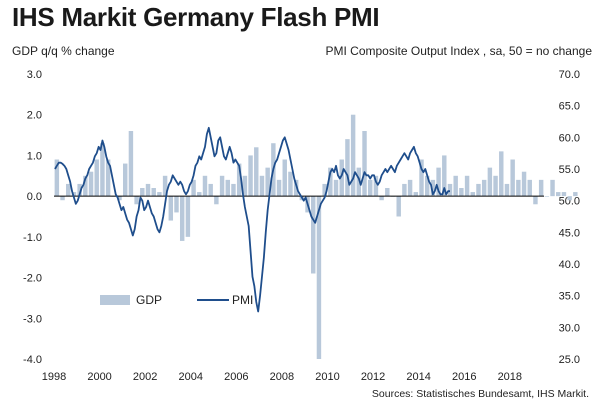 Image resolution: width=600 pixels, height=407 pixels. I want to click on y-left-tick-label: 0.0, so click(34, 197).